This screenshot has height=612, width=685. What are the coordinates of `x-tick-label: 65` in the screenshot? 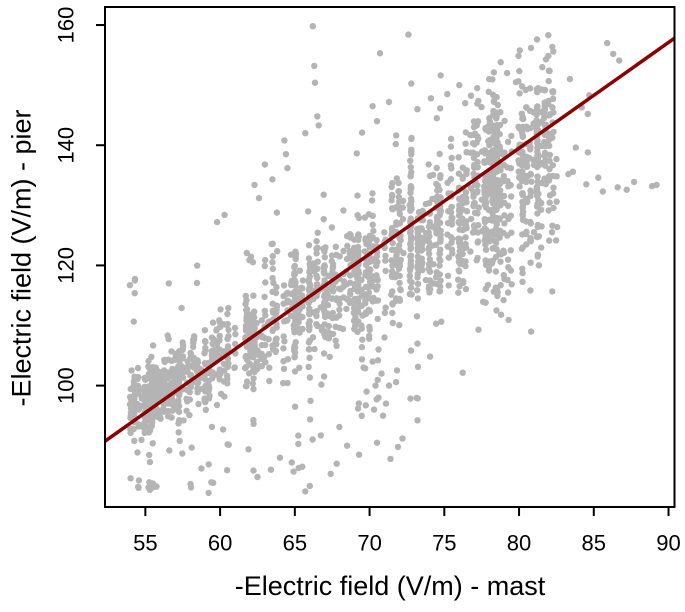 It's located at (295, 543).